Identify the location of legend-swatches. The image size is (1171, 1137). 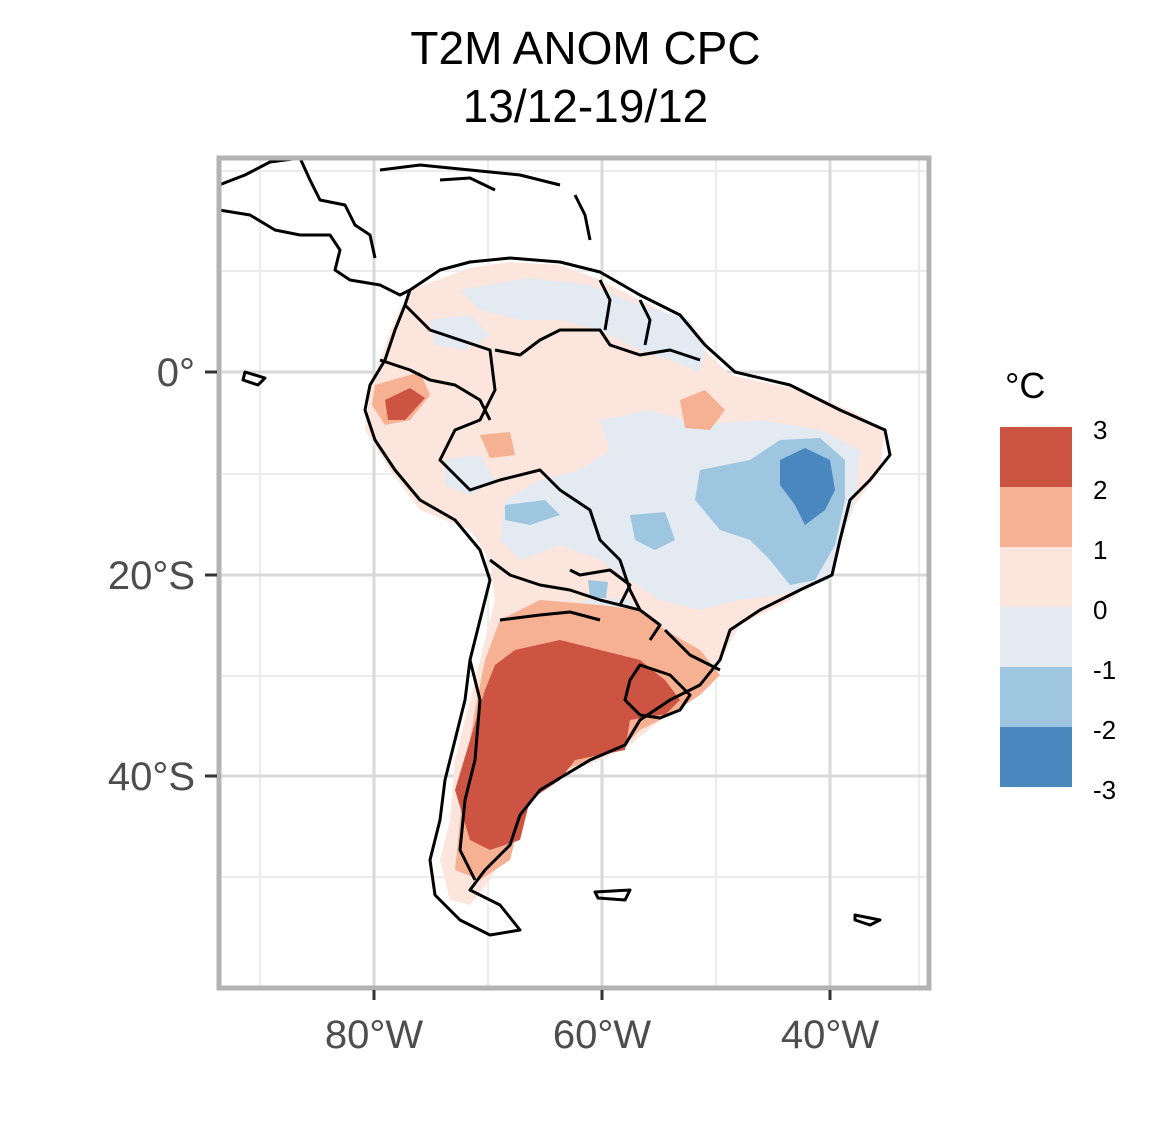
(1036, 607).